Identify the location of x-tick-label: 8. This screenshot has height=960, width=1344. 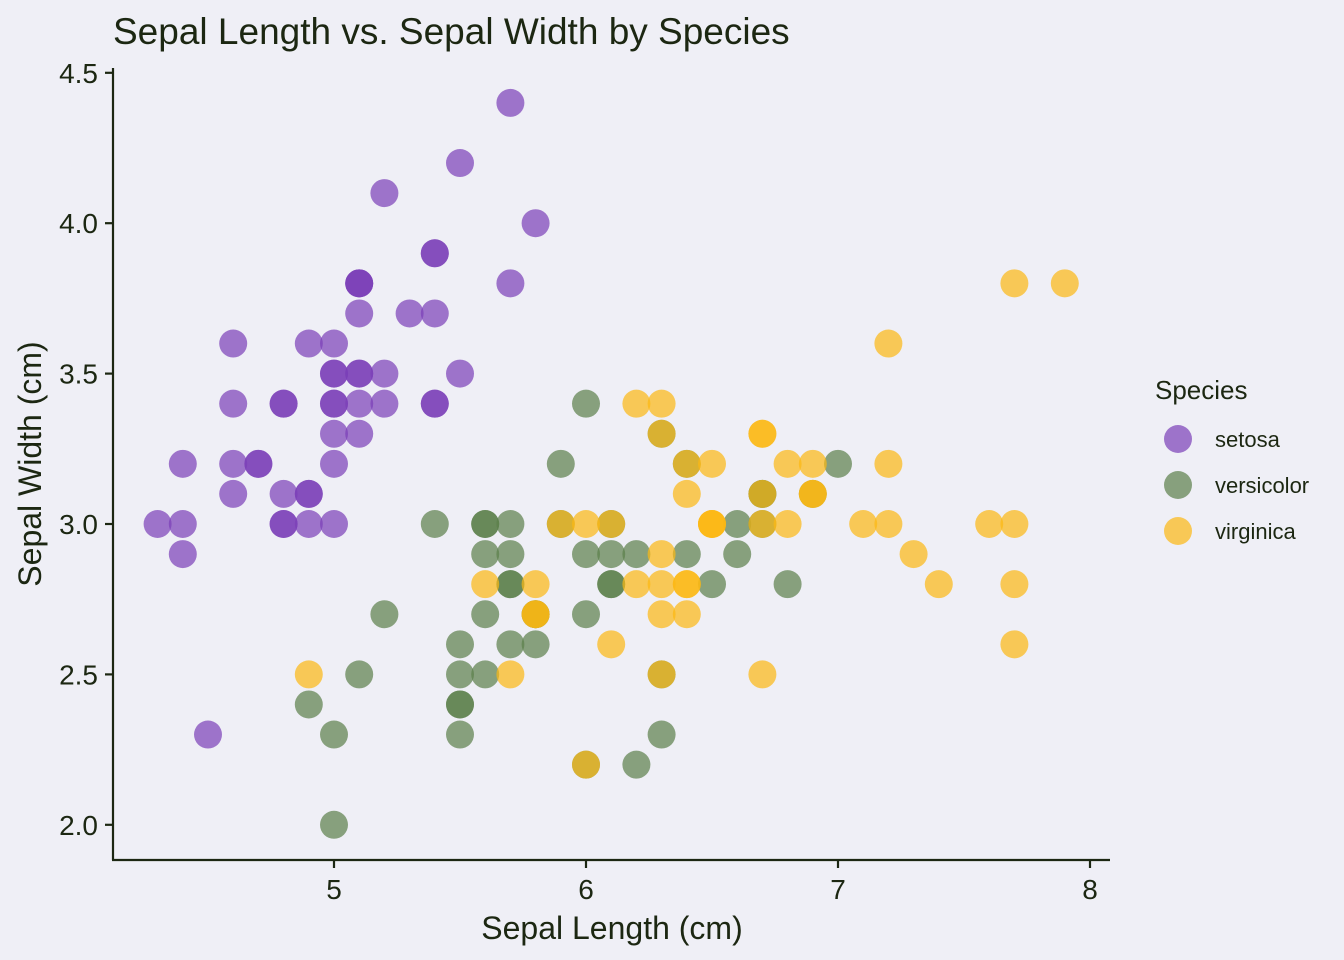
(1090, 889).